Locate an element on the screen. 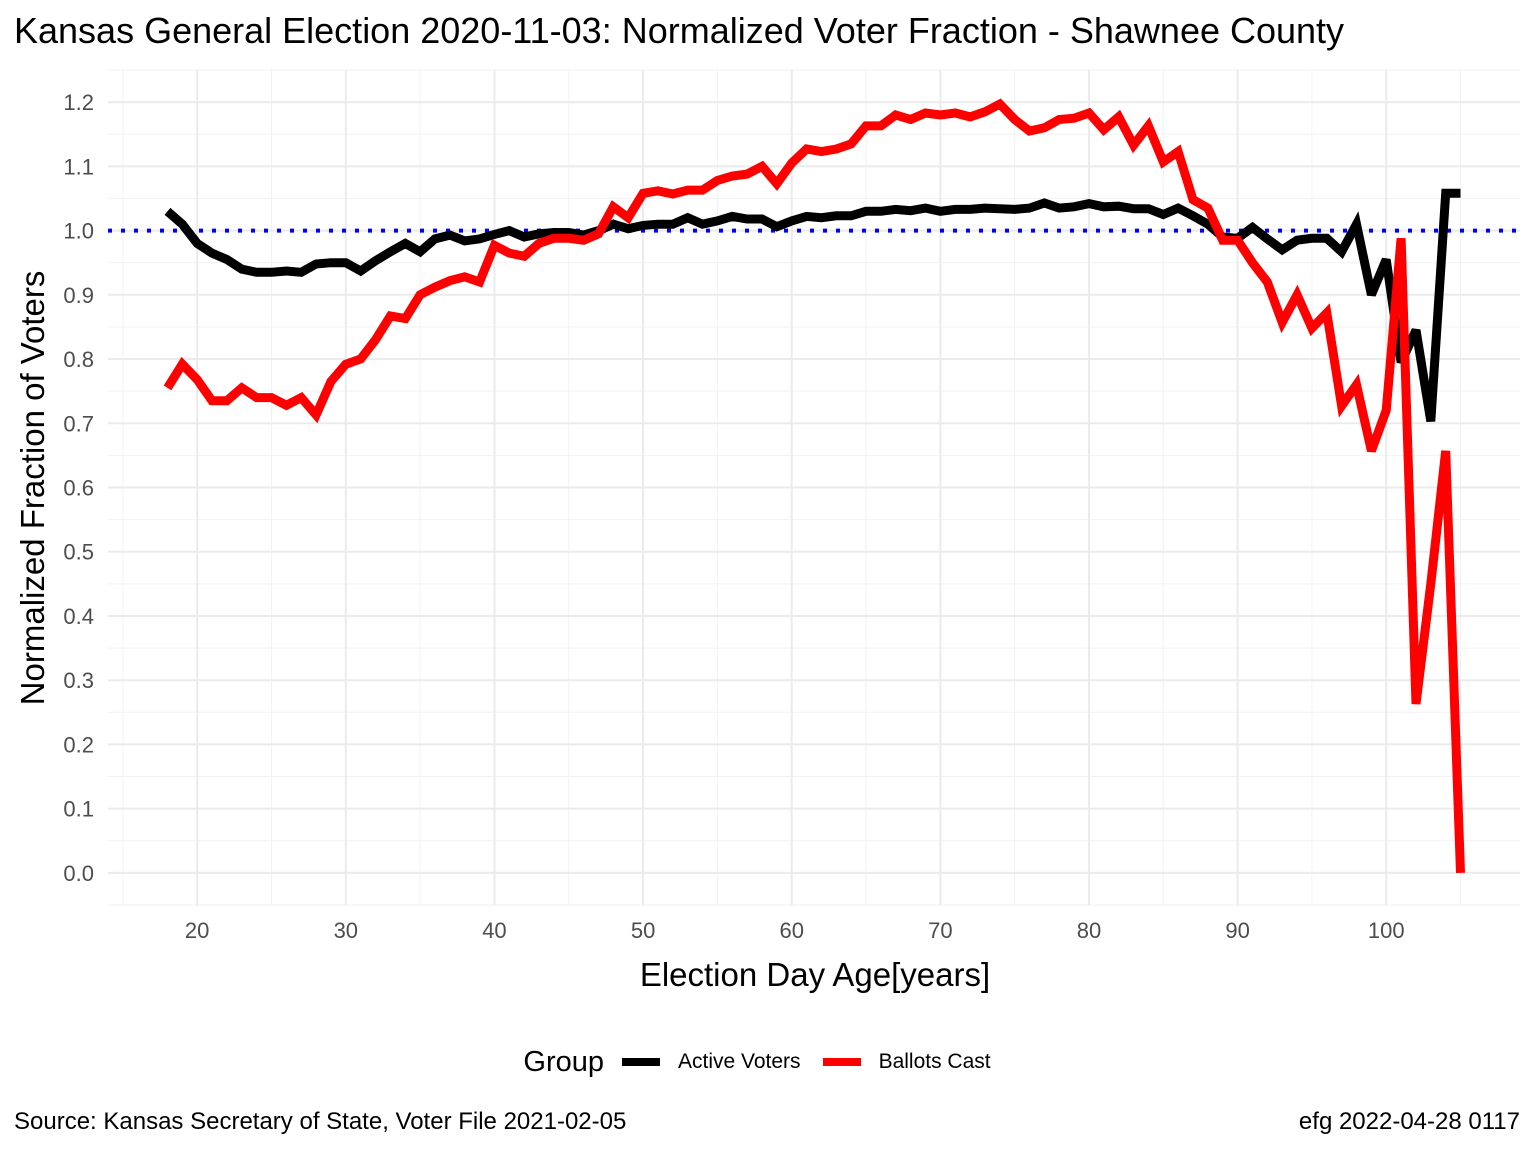  x-tick-label: 20 is located at coordinates (197, 930).